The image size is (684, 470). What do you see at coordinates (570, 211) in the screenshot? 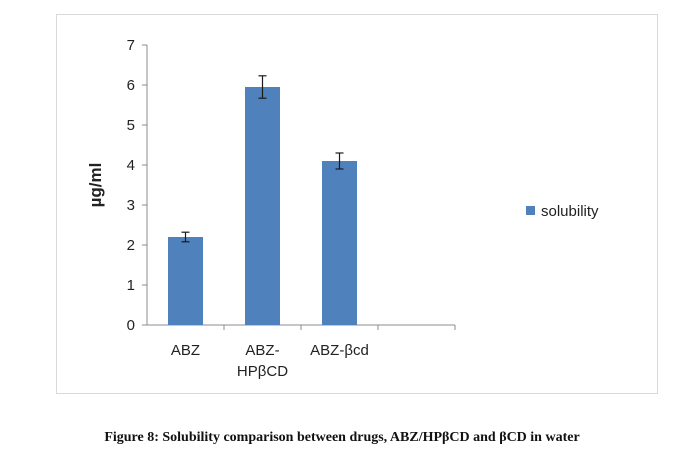
I see `legend-label: solubility` at bounding box center [570, 211].